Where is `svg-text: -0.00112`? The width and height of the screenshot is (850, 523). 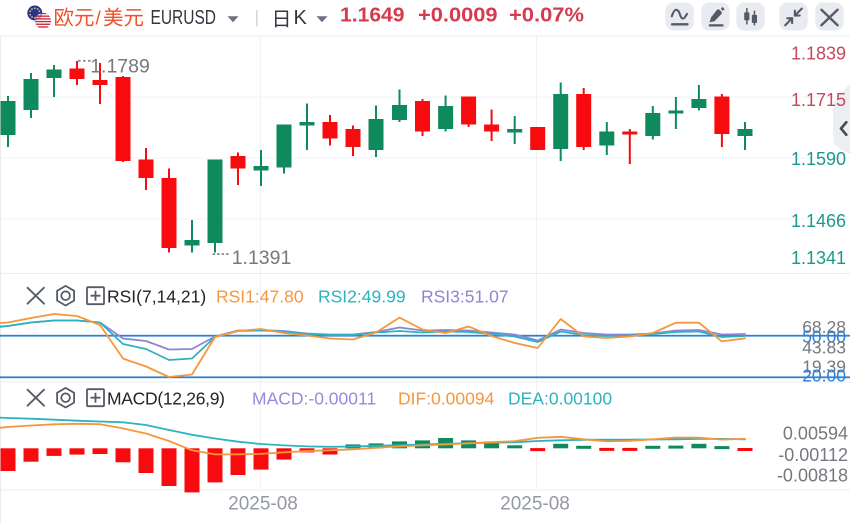
svg-text: -0.00112 is located at coordinates (813, 455).